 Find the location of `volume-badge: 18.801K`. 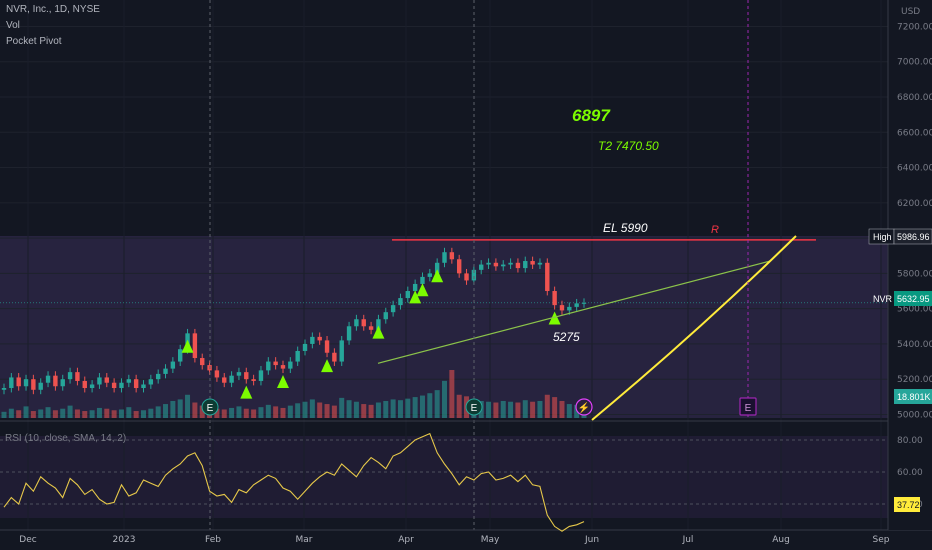

volume-badge: 18.801K is located at coordinates (913, 396).